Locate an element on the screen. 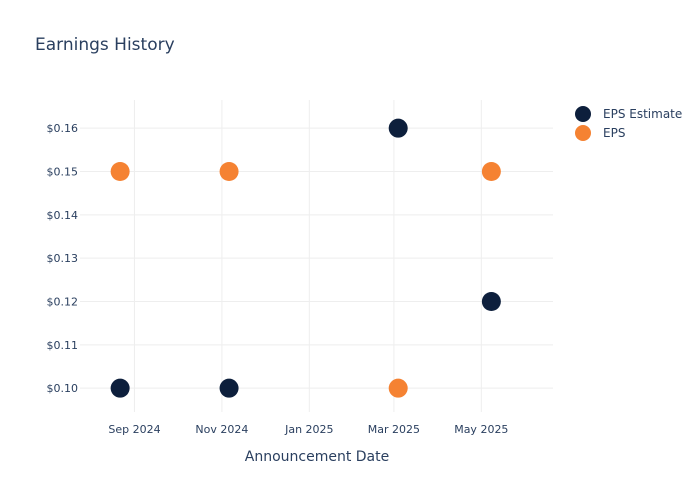  legend-label: EPS is located at coordinates (614, 133).